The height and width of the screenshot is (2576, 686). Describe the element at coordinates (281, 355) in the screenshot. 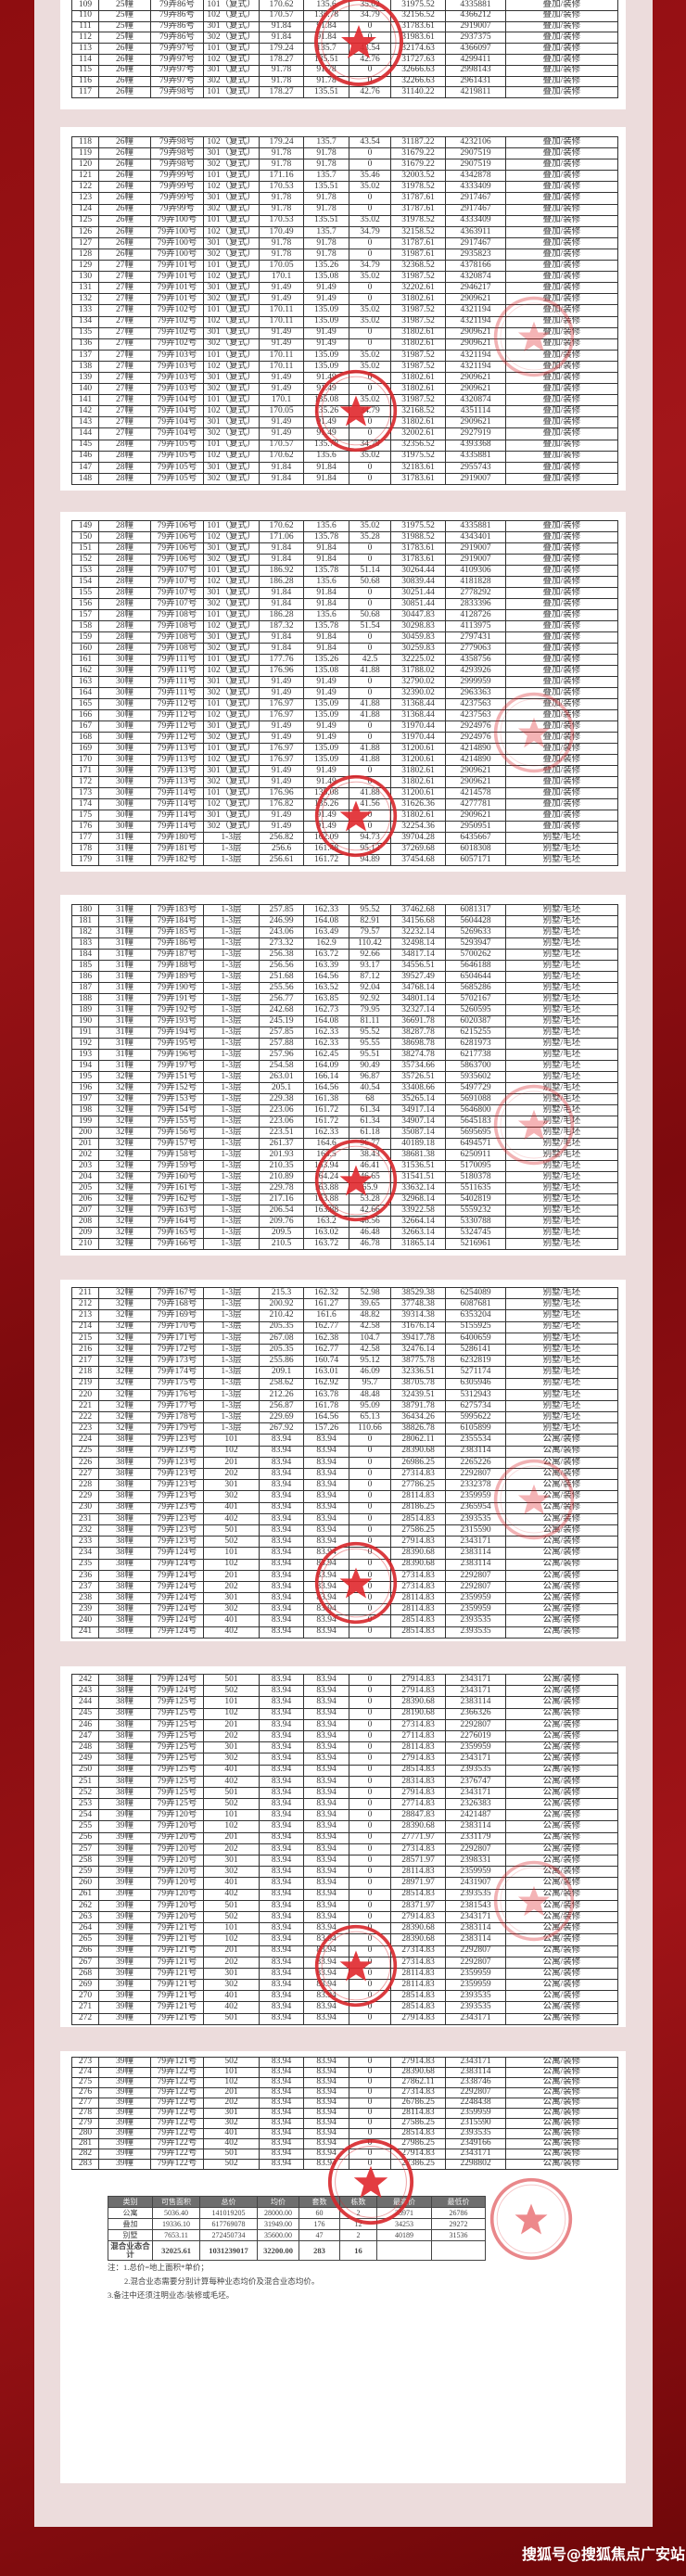

I see `floor-area-cell: 170.11` at that location.